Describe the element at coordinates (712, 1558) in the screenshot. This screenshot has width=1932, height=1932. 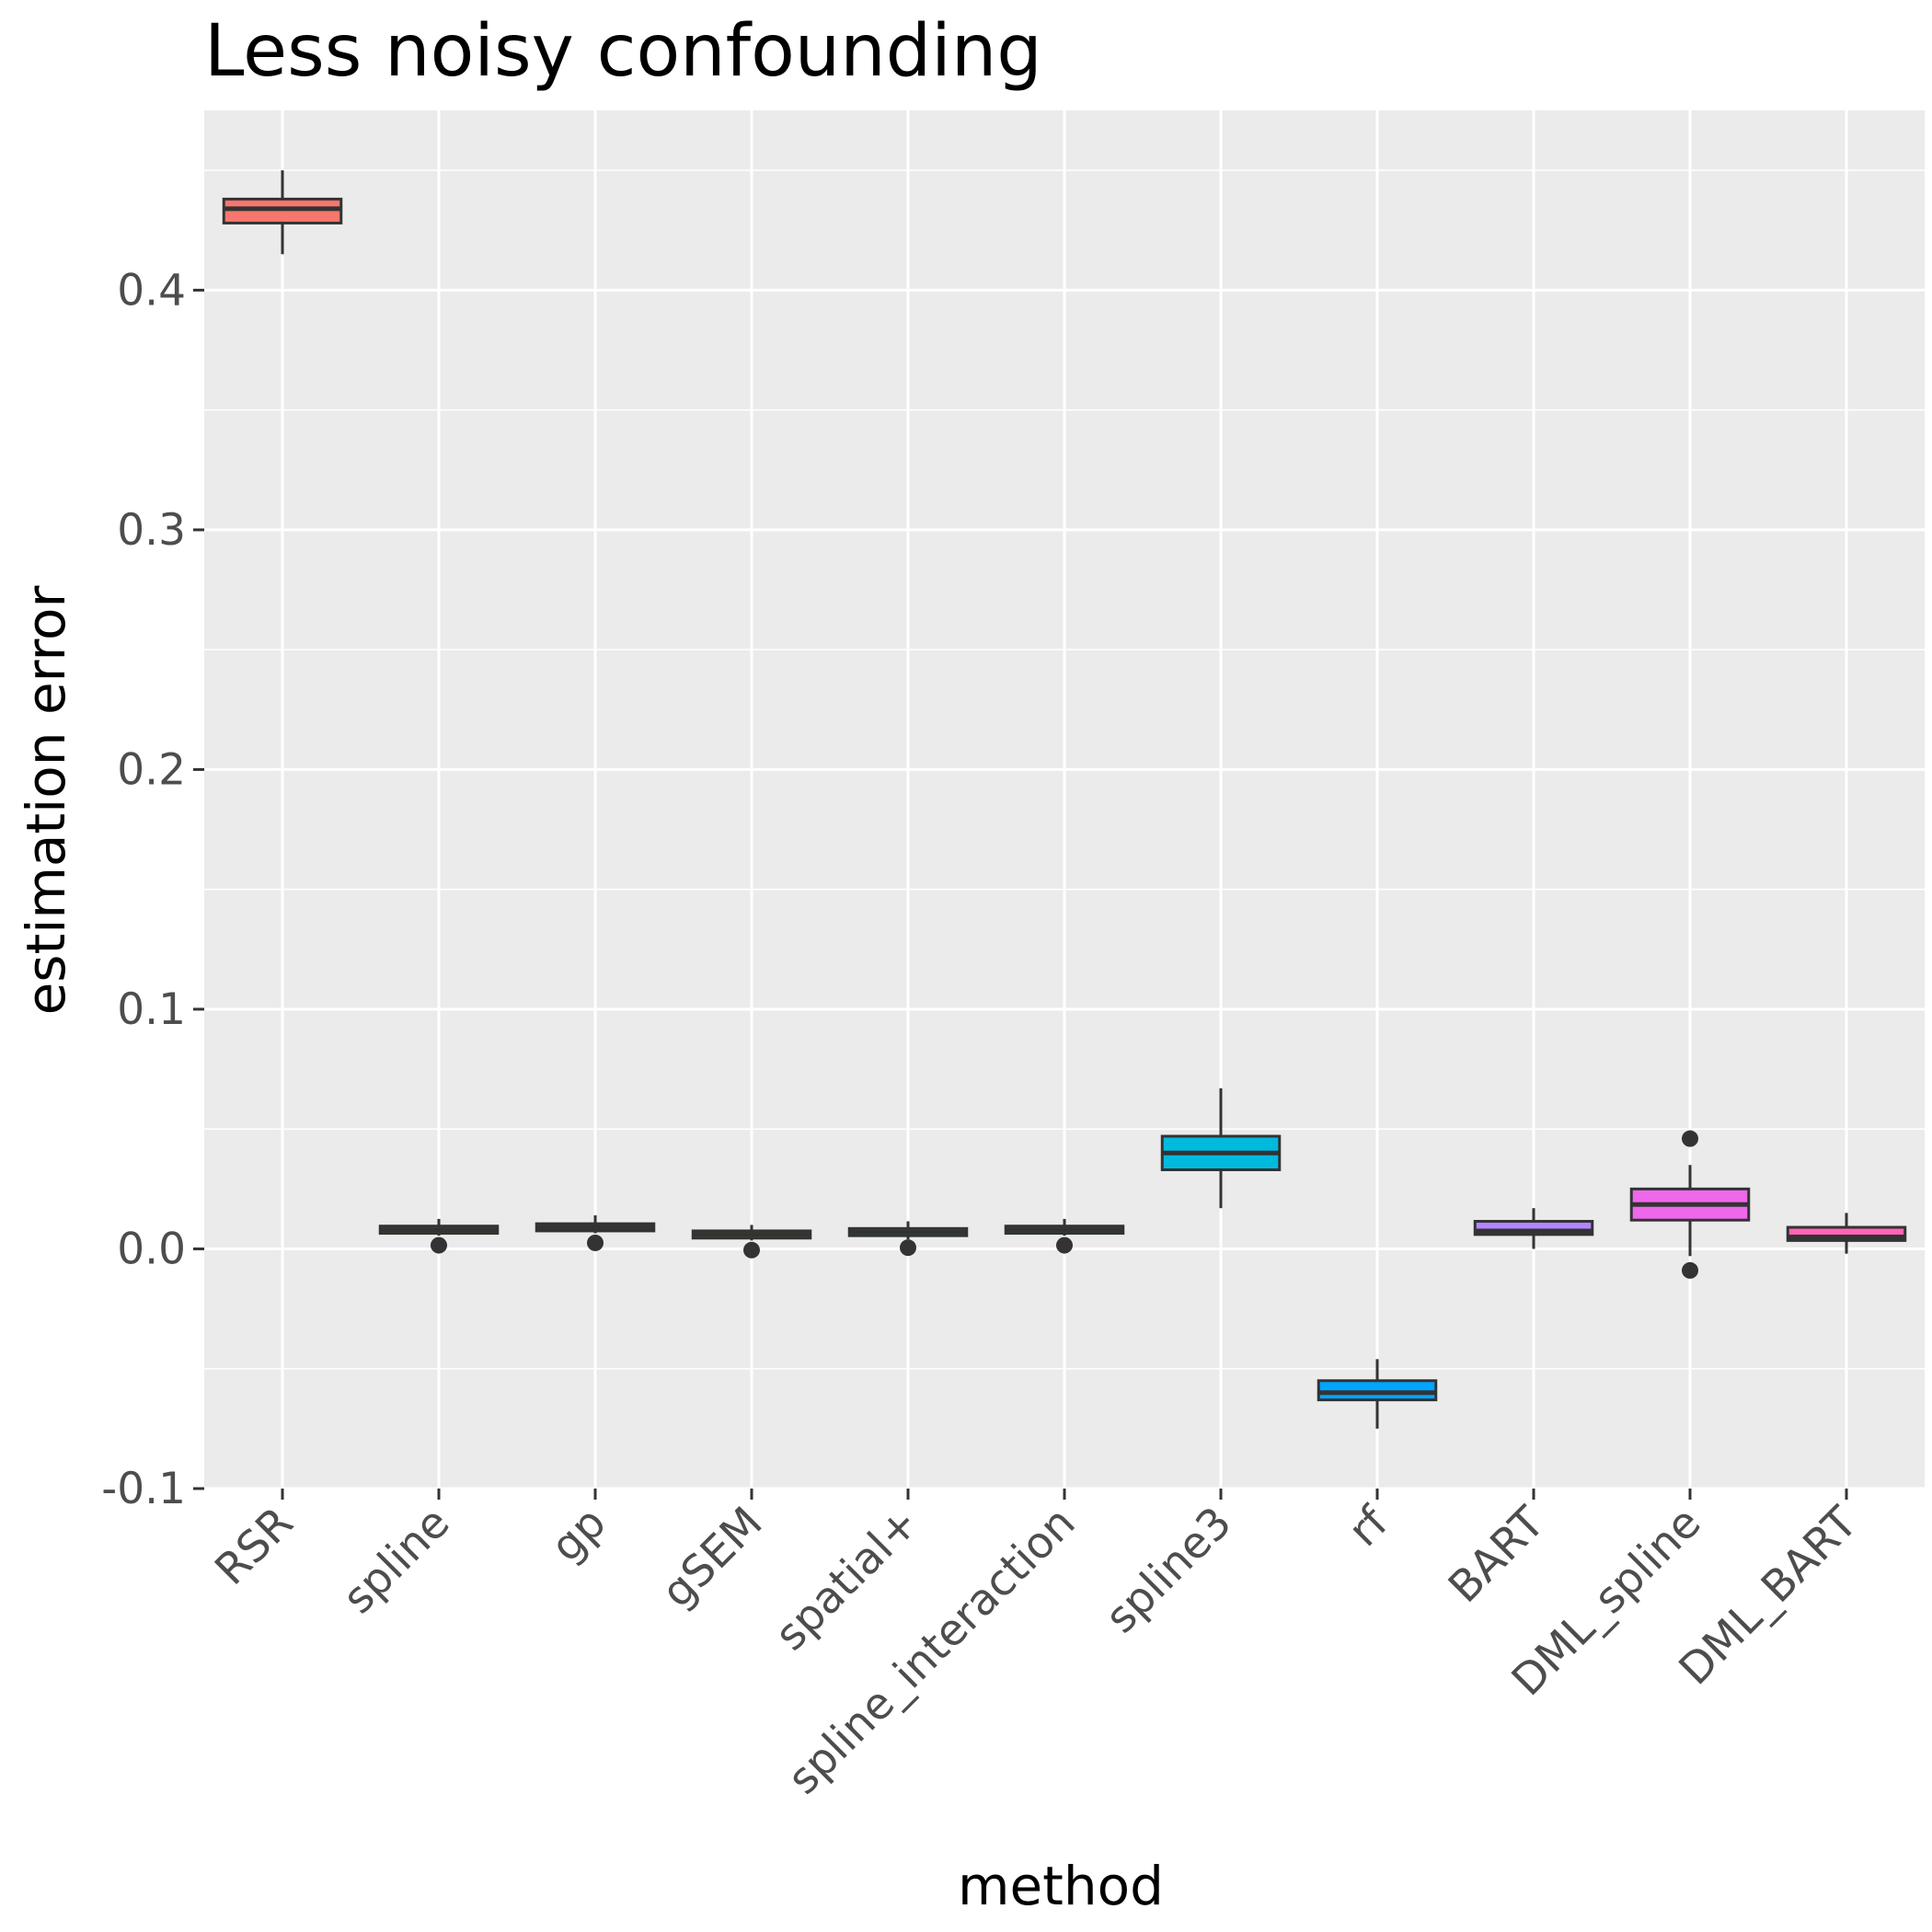
I see `x-tick-label: gSEM` at that location.